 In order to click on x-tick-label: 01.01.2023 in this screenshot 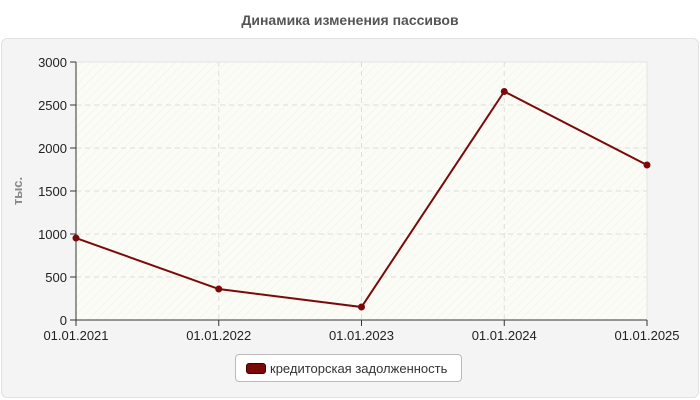, I will do `click(361, 335)`.